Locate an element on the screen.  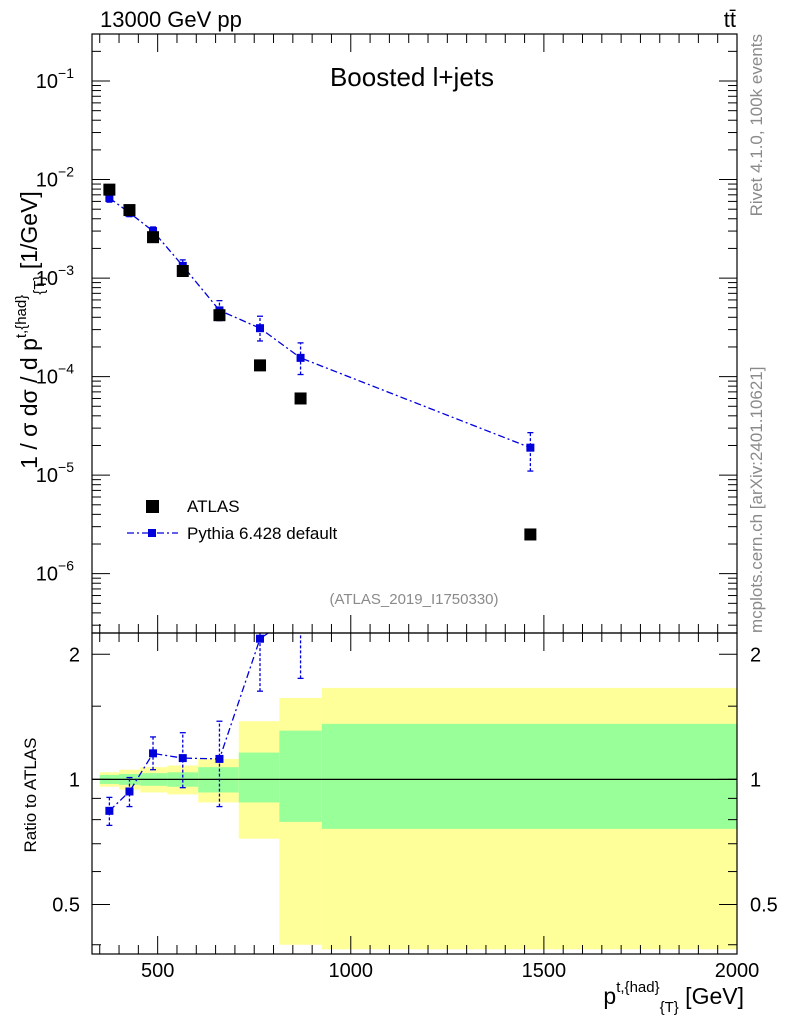
mcplots-label: mcplots.cern.ch [arXiv:2401.10621] is located at coordinates (756, 500).